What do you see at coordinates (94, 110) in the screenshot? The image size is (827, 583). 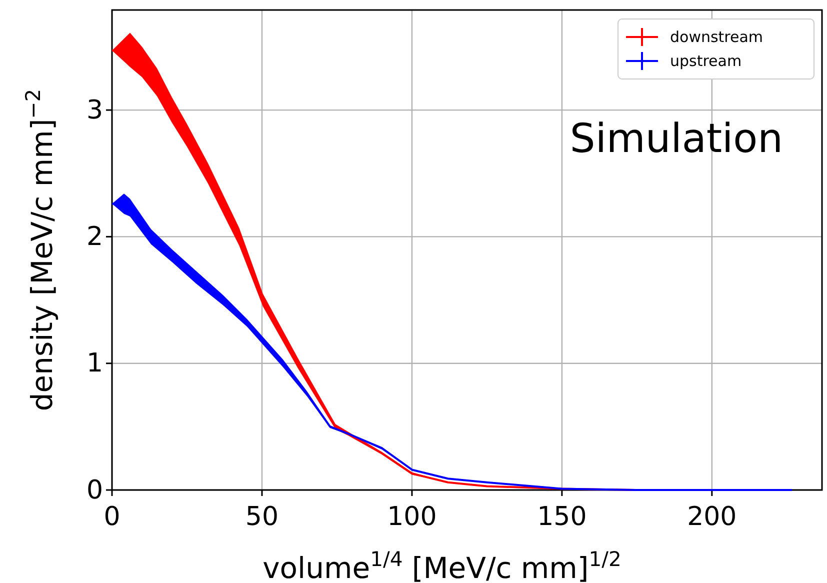 I see `y-tick-label: 3` at bounding box center [94, 110].